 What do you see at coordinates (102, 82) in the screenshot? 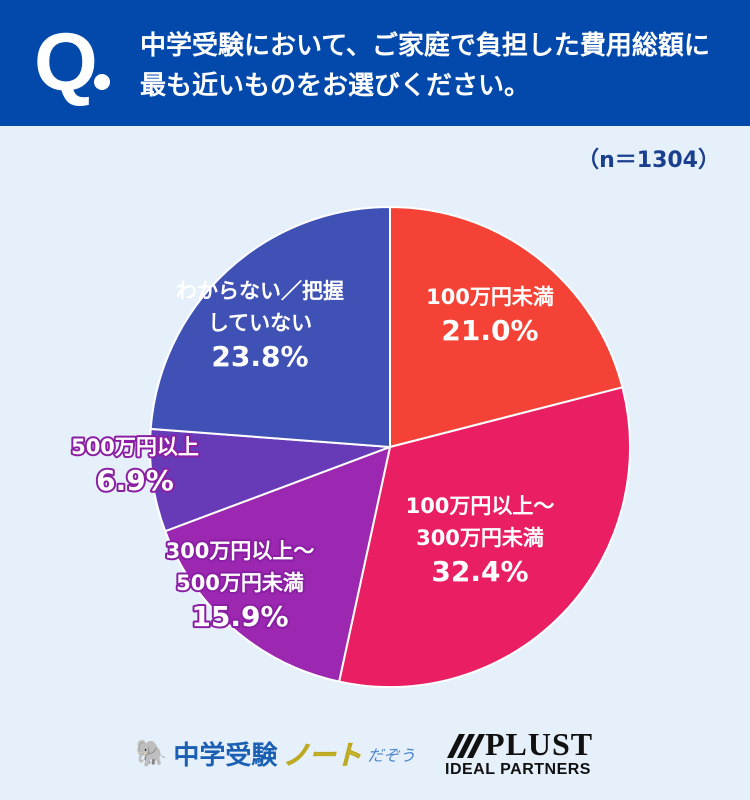
I see `q-dot` at bounding box center [102, 82].